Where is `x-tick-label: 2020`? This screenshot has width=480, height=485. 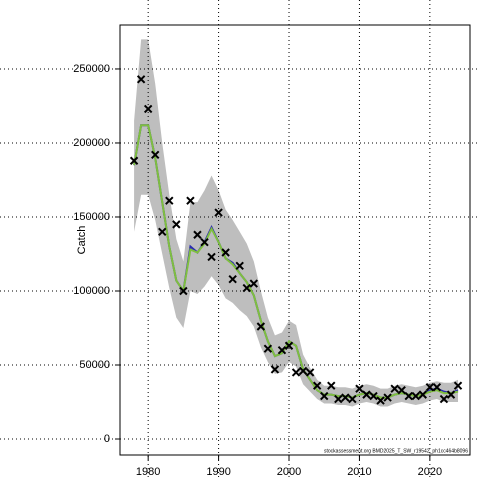
x-tick-label: 2020 is located at coordinates (430, 472).